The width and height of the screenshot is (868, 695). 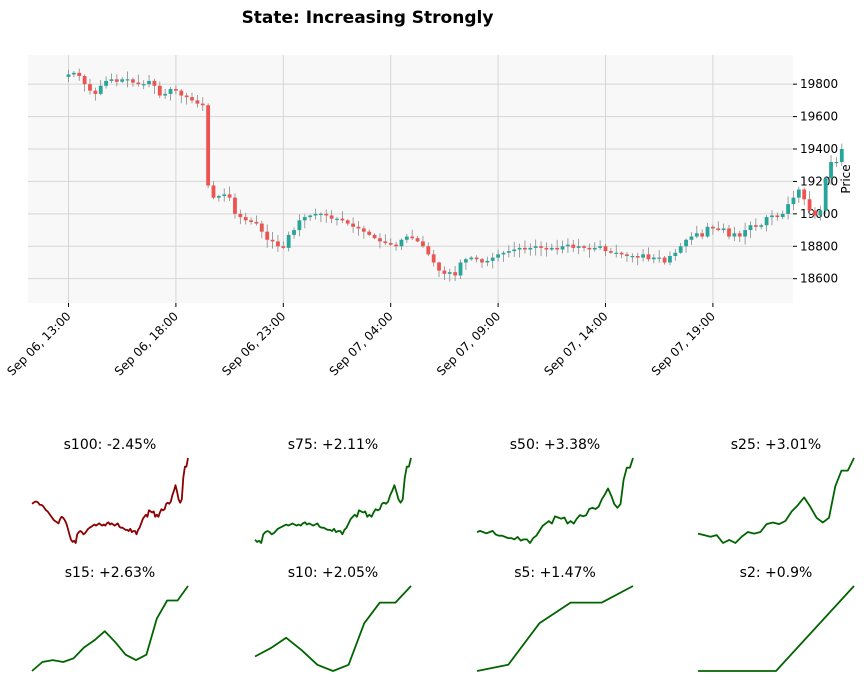 What do you see at coordinates (819, 181) in the screenshot?
I see `y-tick-label: 19200` at bounding box center [819, 181].